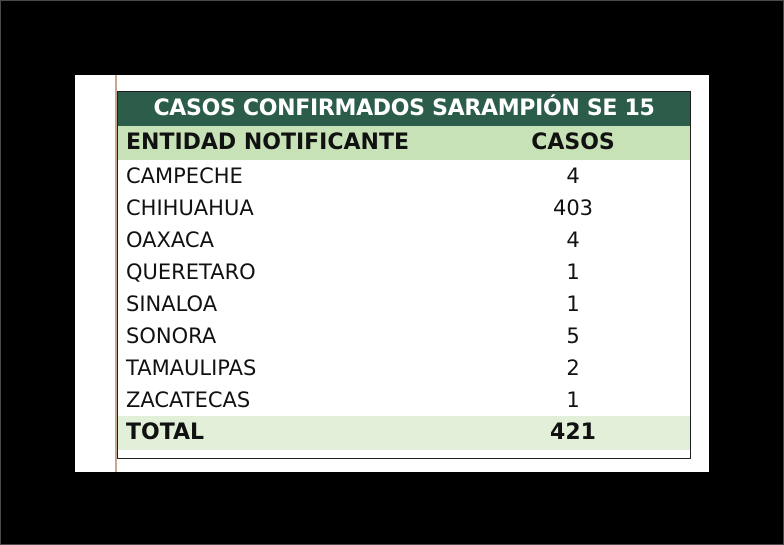 The height and width of the screenshot is (545, 784). Describe the element at coordinates (404, 368) in the screenshot. I see `table-row: TAMAULIPAS 2` at that location.